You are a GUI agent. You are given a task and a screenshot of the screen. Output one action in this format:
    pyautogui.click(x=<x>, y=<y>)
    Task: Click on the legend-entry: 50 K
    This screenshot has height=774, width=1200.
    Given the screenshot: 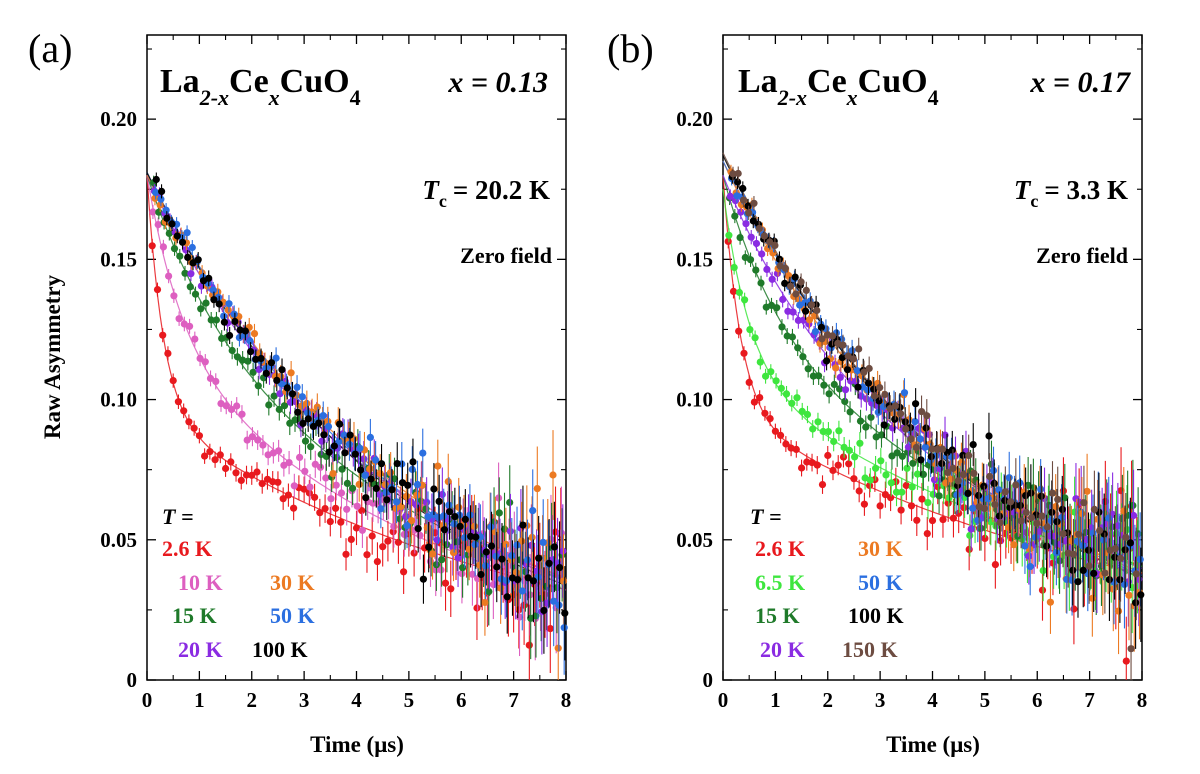 What is the action you would take?
    pyautogui.click(x=292, y=615)
    